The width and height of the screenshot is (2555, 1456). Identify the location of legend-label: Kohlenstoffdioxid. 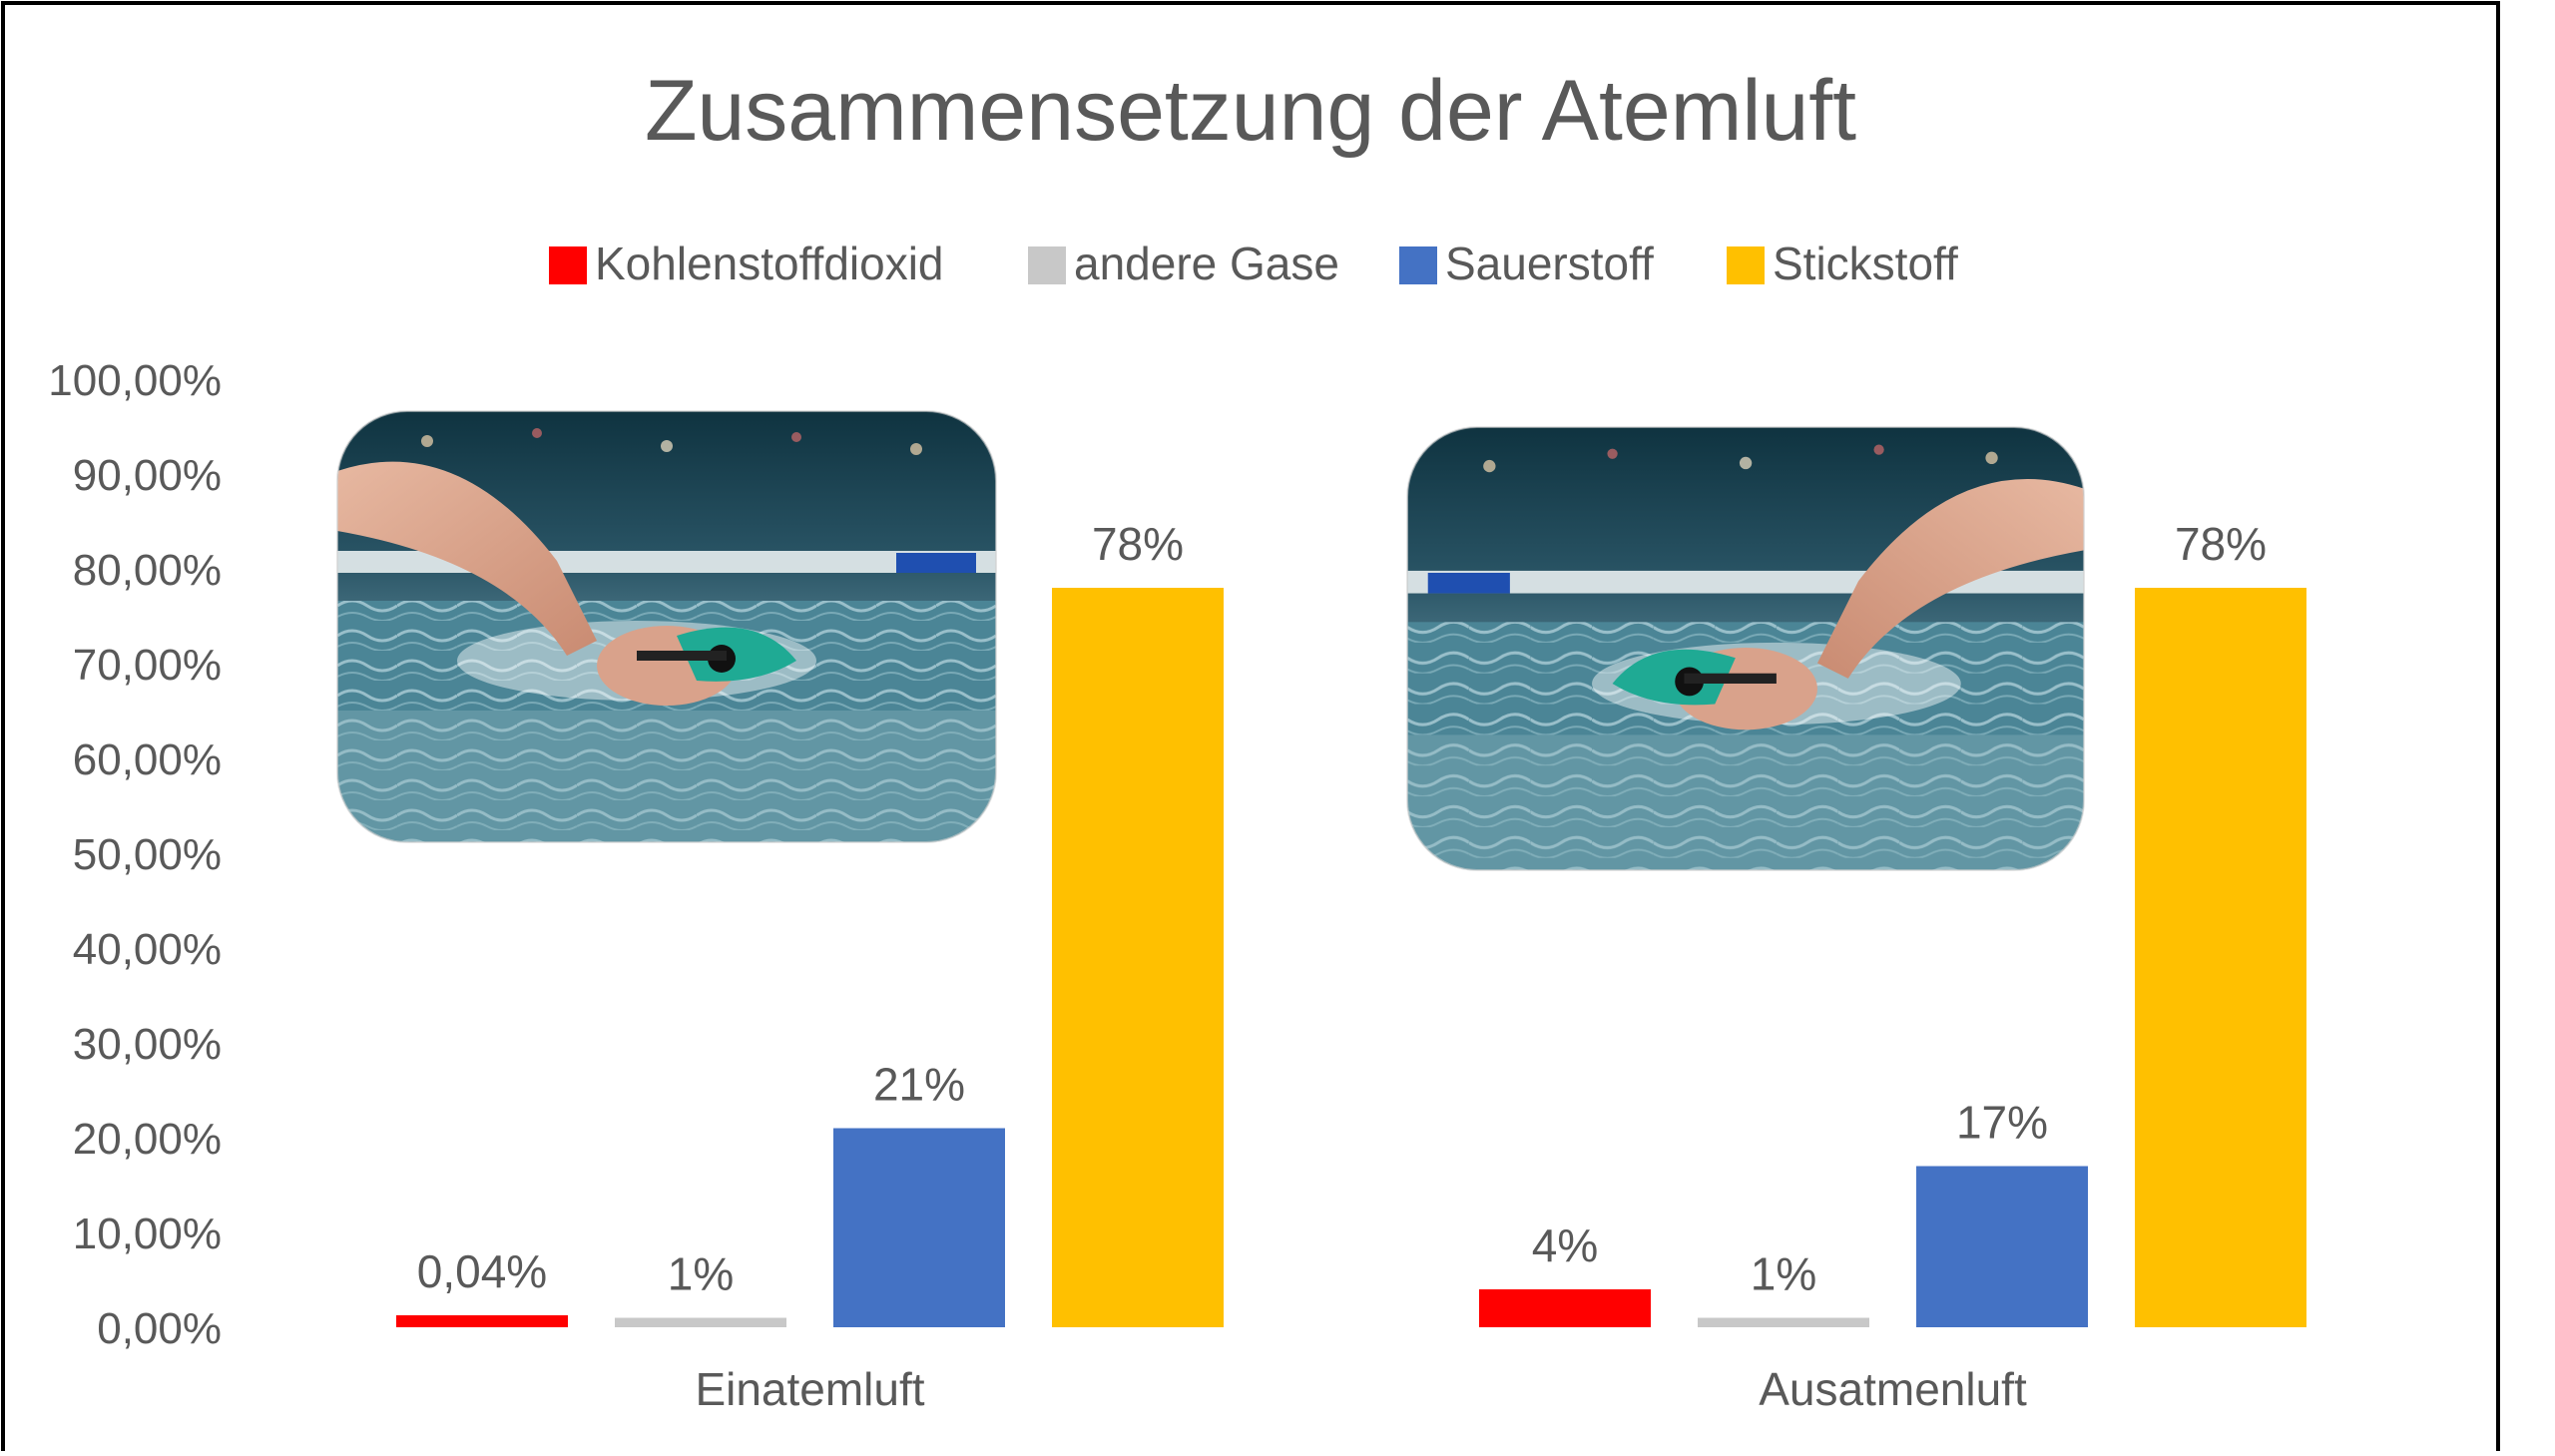
(769, 263).